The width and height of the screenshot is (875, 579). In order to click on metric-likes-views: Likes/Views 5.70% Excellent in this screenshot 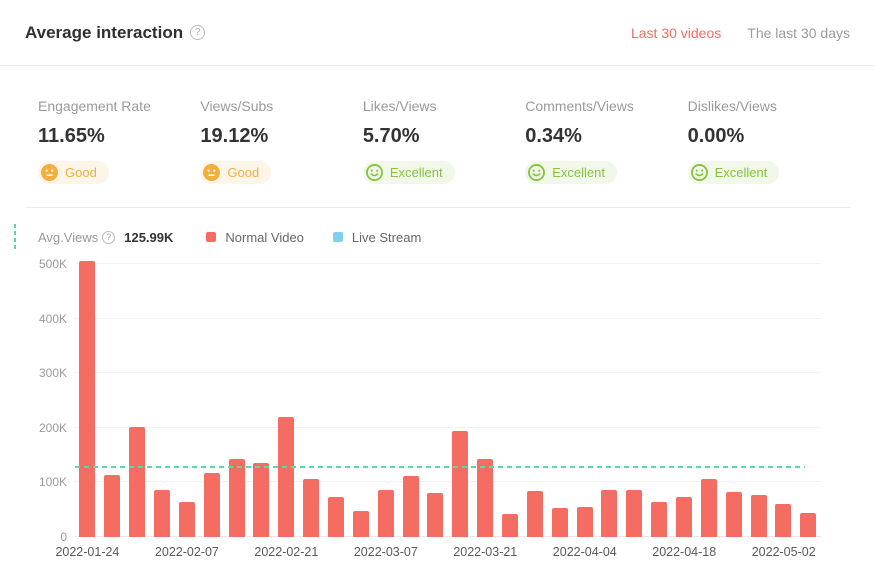, I will do `click(443, 142)`.